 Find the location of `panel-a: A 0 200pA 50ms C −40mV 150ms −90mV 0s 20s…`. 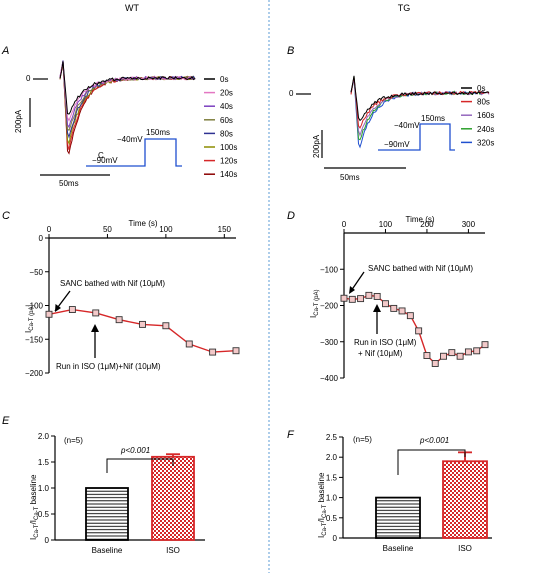

panel-a: A 0 200pA 50ms C −40mV 150ms −90mV 0s 20s… is located at coordinates (119, 116).